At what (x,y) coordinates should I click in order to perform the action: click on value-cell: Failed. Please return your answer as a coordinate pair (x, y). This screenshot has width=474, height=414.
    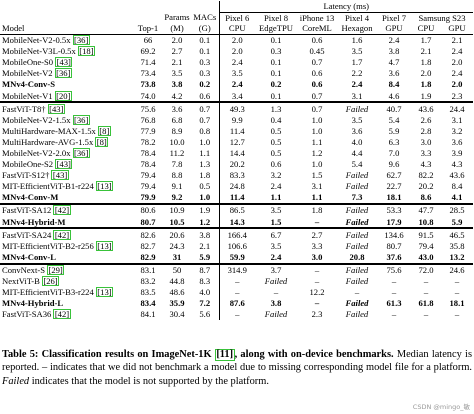
    Looking at the image, I should click on (357, 186).